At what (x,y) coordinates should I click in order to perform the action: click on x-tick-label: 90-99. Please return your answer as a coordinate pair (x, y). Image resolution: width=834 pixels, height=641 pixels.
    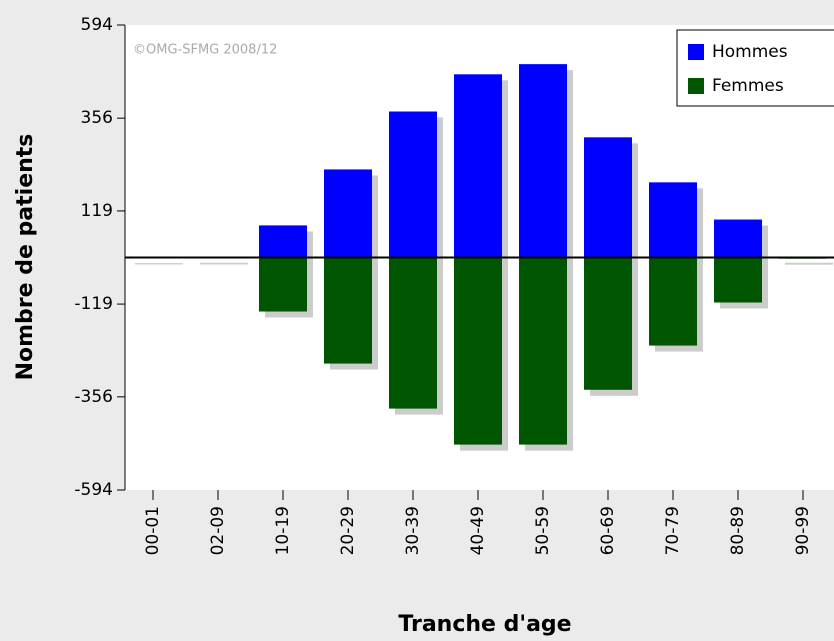
    Looking at the image, I should click on (803, 530).